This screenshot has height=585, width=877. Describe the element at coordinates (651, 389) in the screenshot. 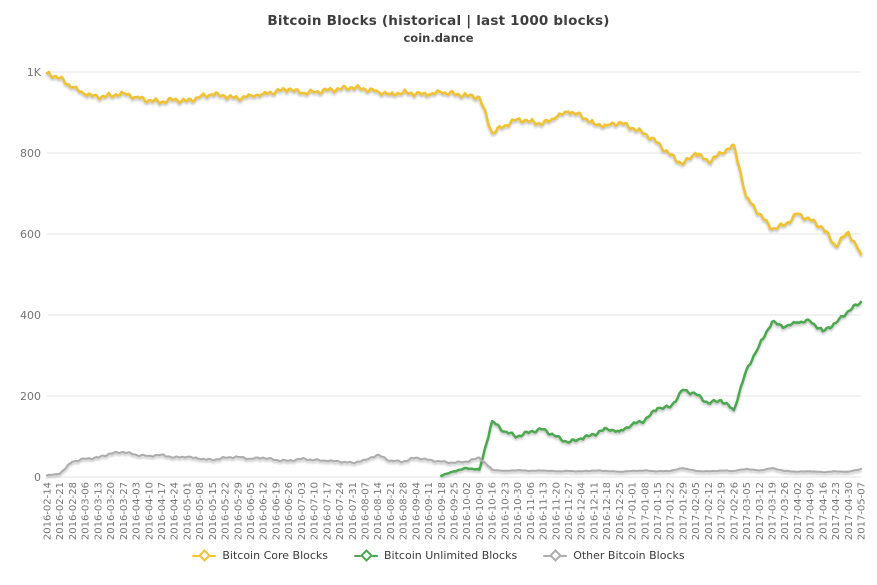

I see `series-line-bitcoin-unlimited-blocks` at that location.